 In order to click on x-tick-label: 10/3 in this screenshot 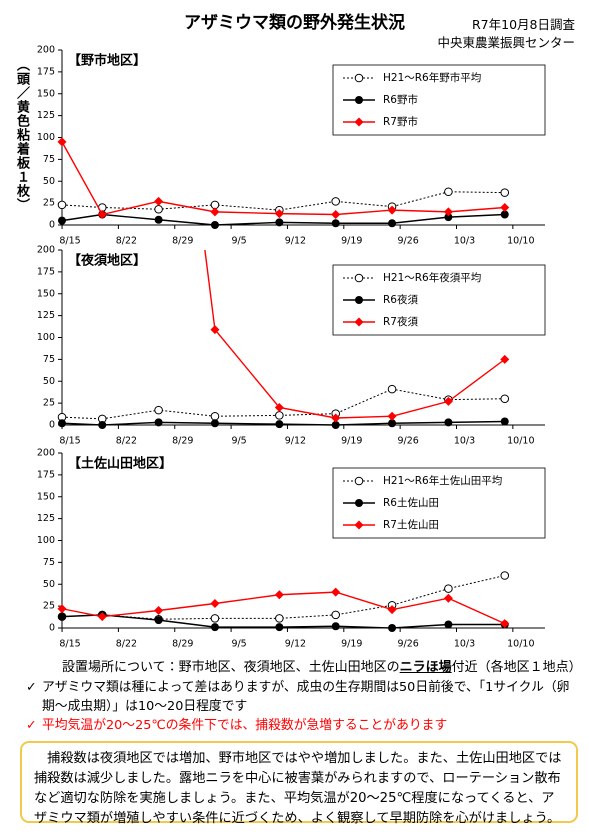, I will do `click(464, 441)`.